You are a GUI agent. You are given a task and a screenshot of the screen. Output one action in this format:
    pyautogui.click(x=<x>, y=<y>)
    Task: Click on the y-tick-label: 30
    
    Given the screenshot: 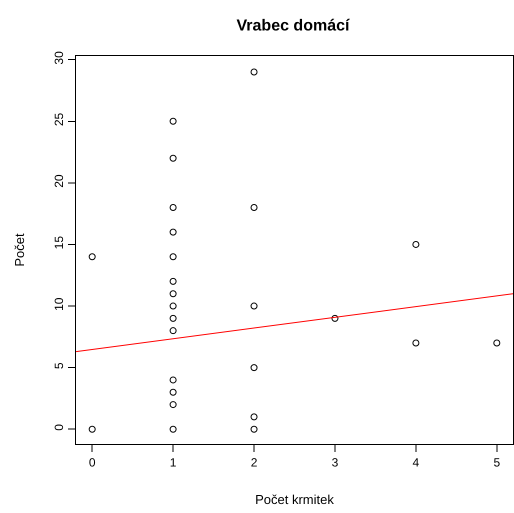 What is the action you would take?
    pyautogui.click(x=59, y=57)
    